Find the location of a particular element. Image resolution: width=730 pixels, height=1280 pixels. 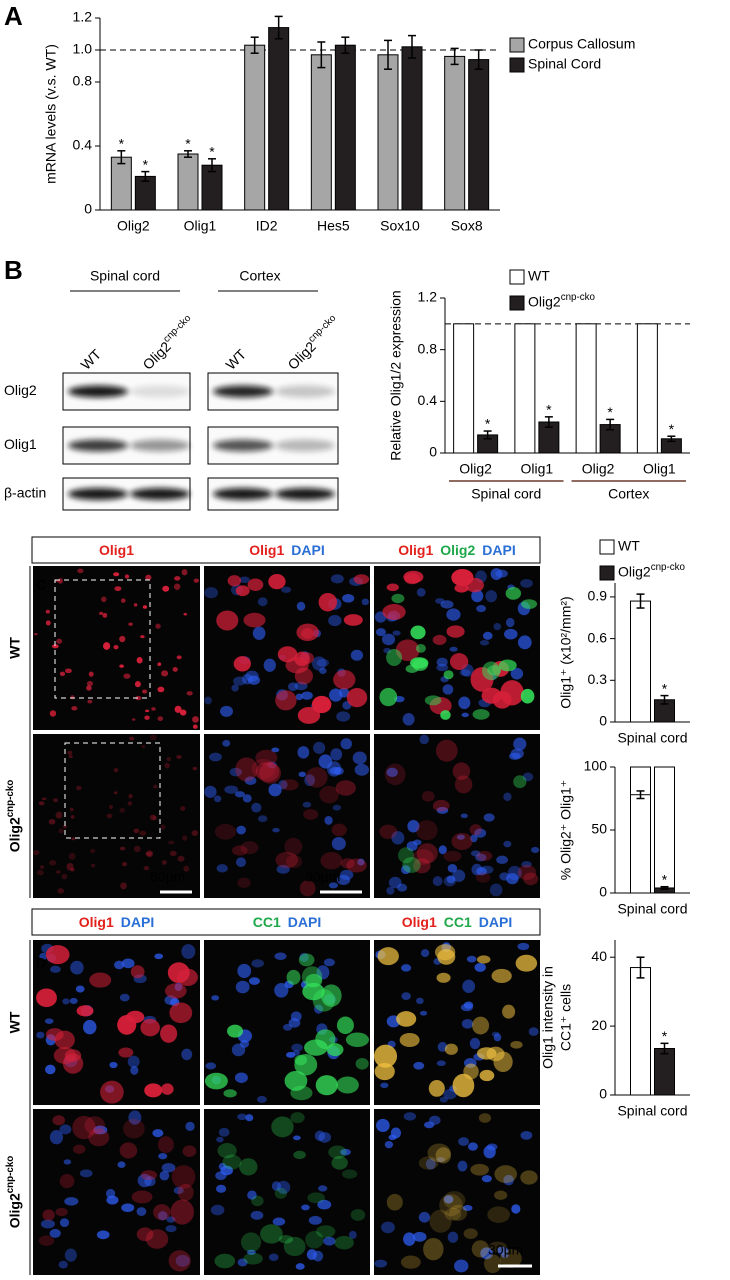

column-header: Olig1 DAPI is located at coordinates (286, 550).